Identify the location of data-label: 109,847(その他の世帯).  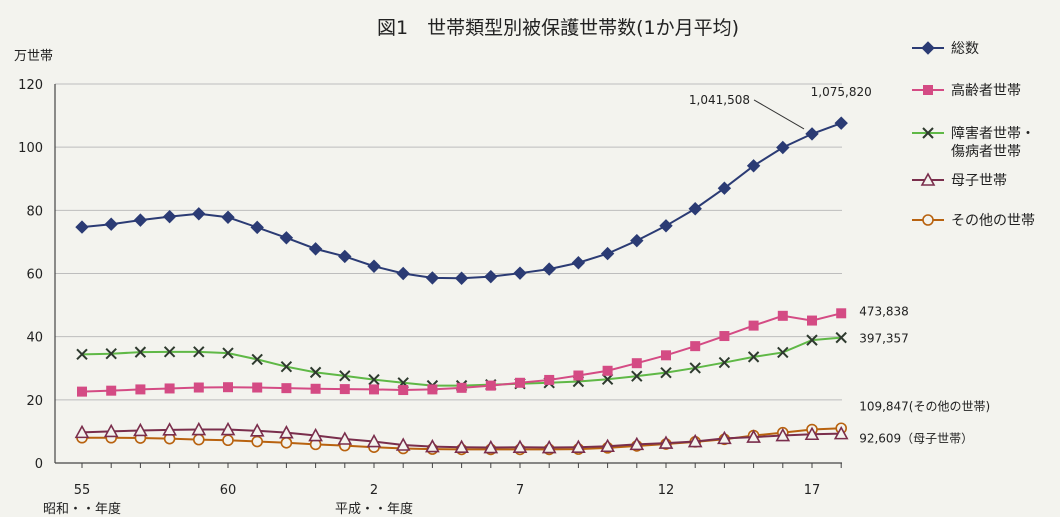
(924, 406).